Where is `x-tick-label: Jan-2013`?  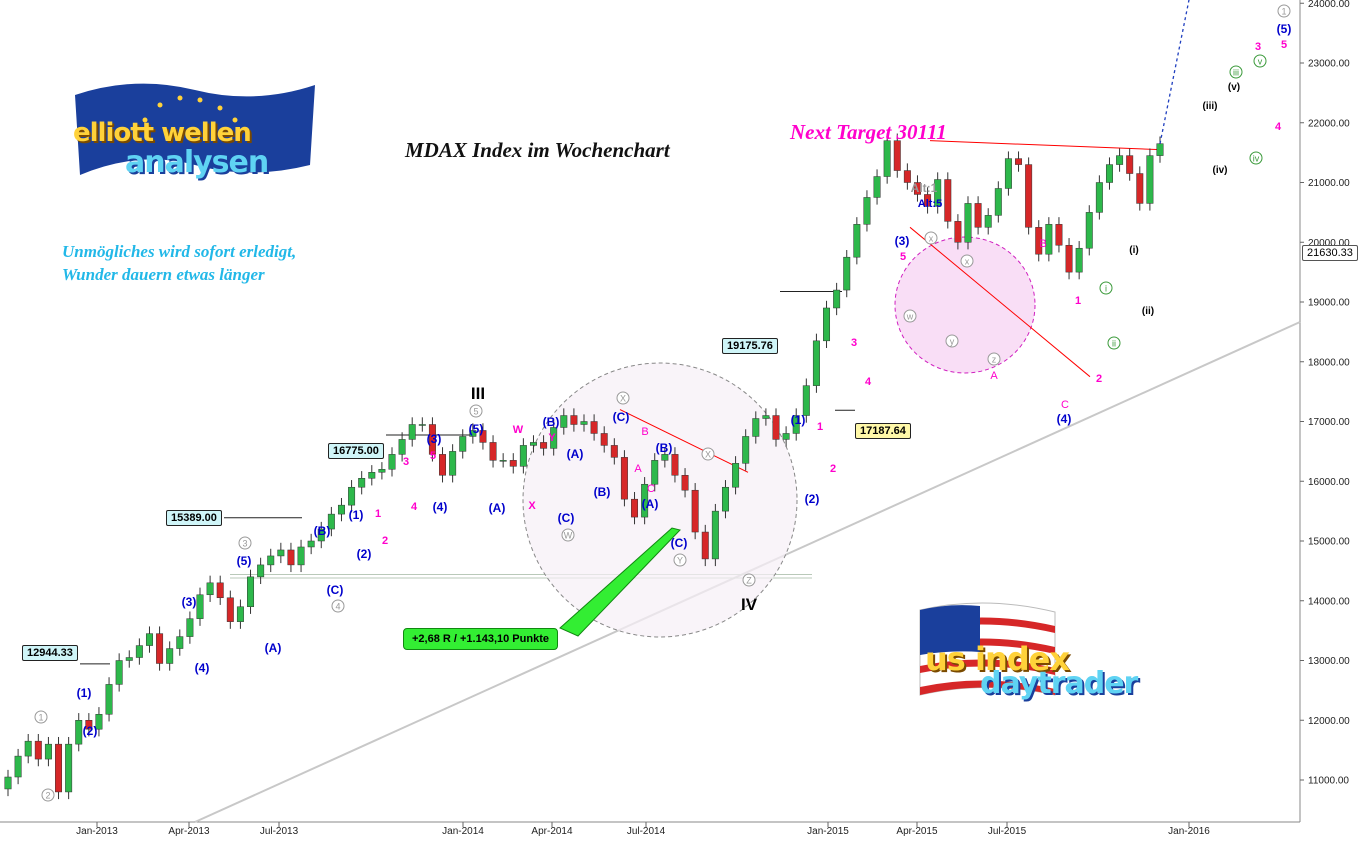
x-tick-label: Jan-2013 is located at coordinates (97, 831).